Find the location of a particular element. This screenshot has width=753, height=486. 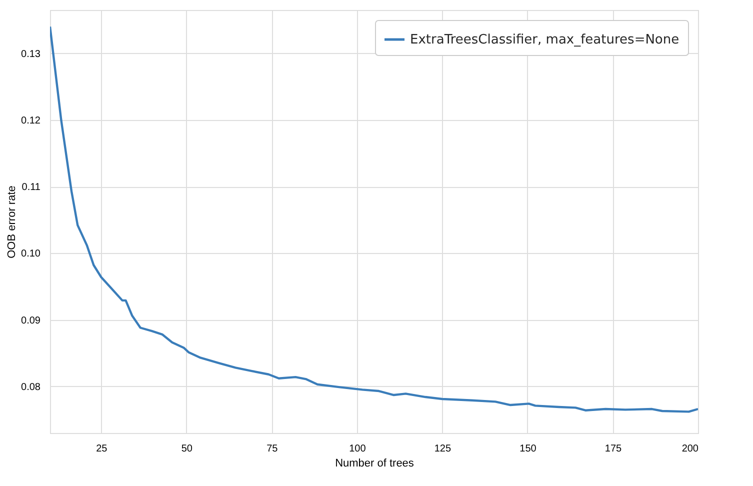

x-axis-title: Number of trees is located at coordinates (374, 464).